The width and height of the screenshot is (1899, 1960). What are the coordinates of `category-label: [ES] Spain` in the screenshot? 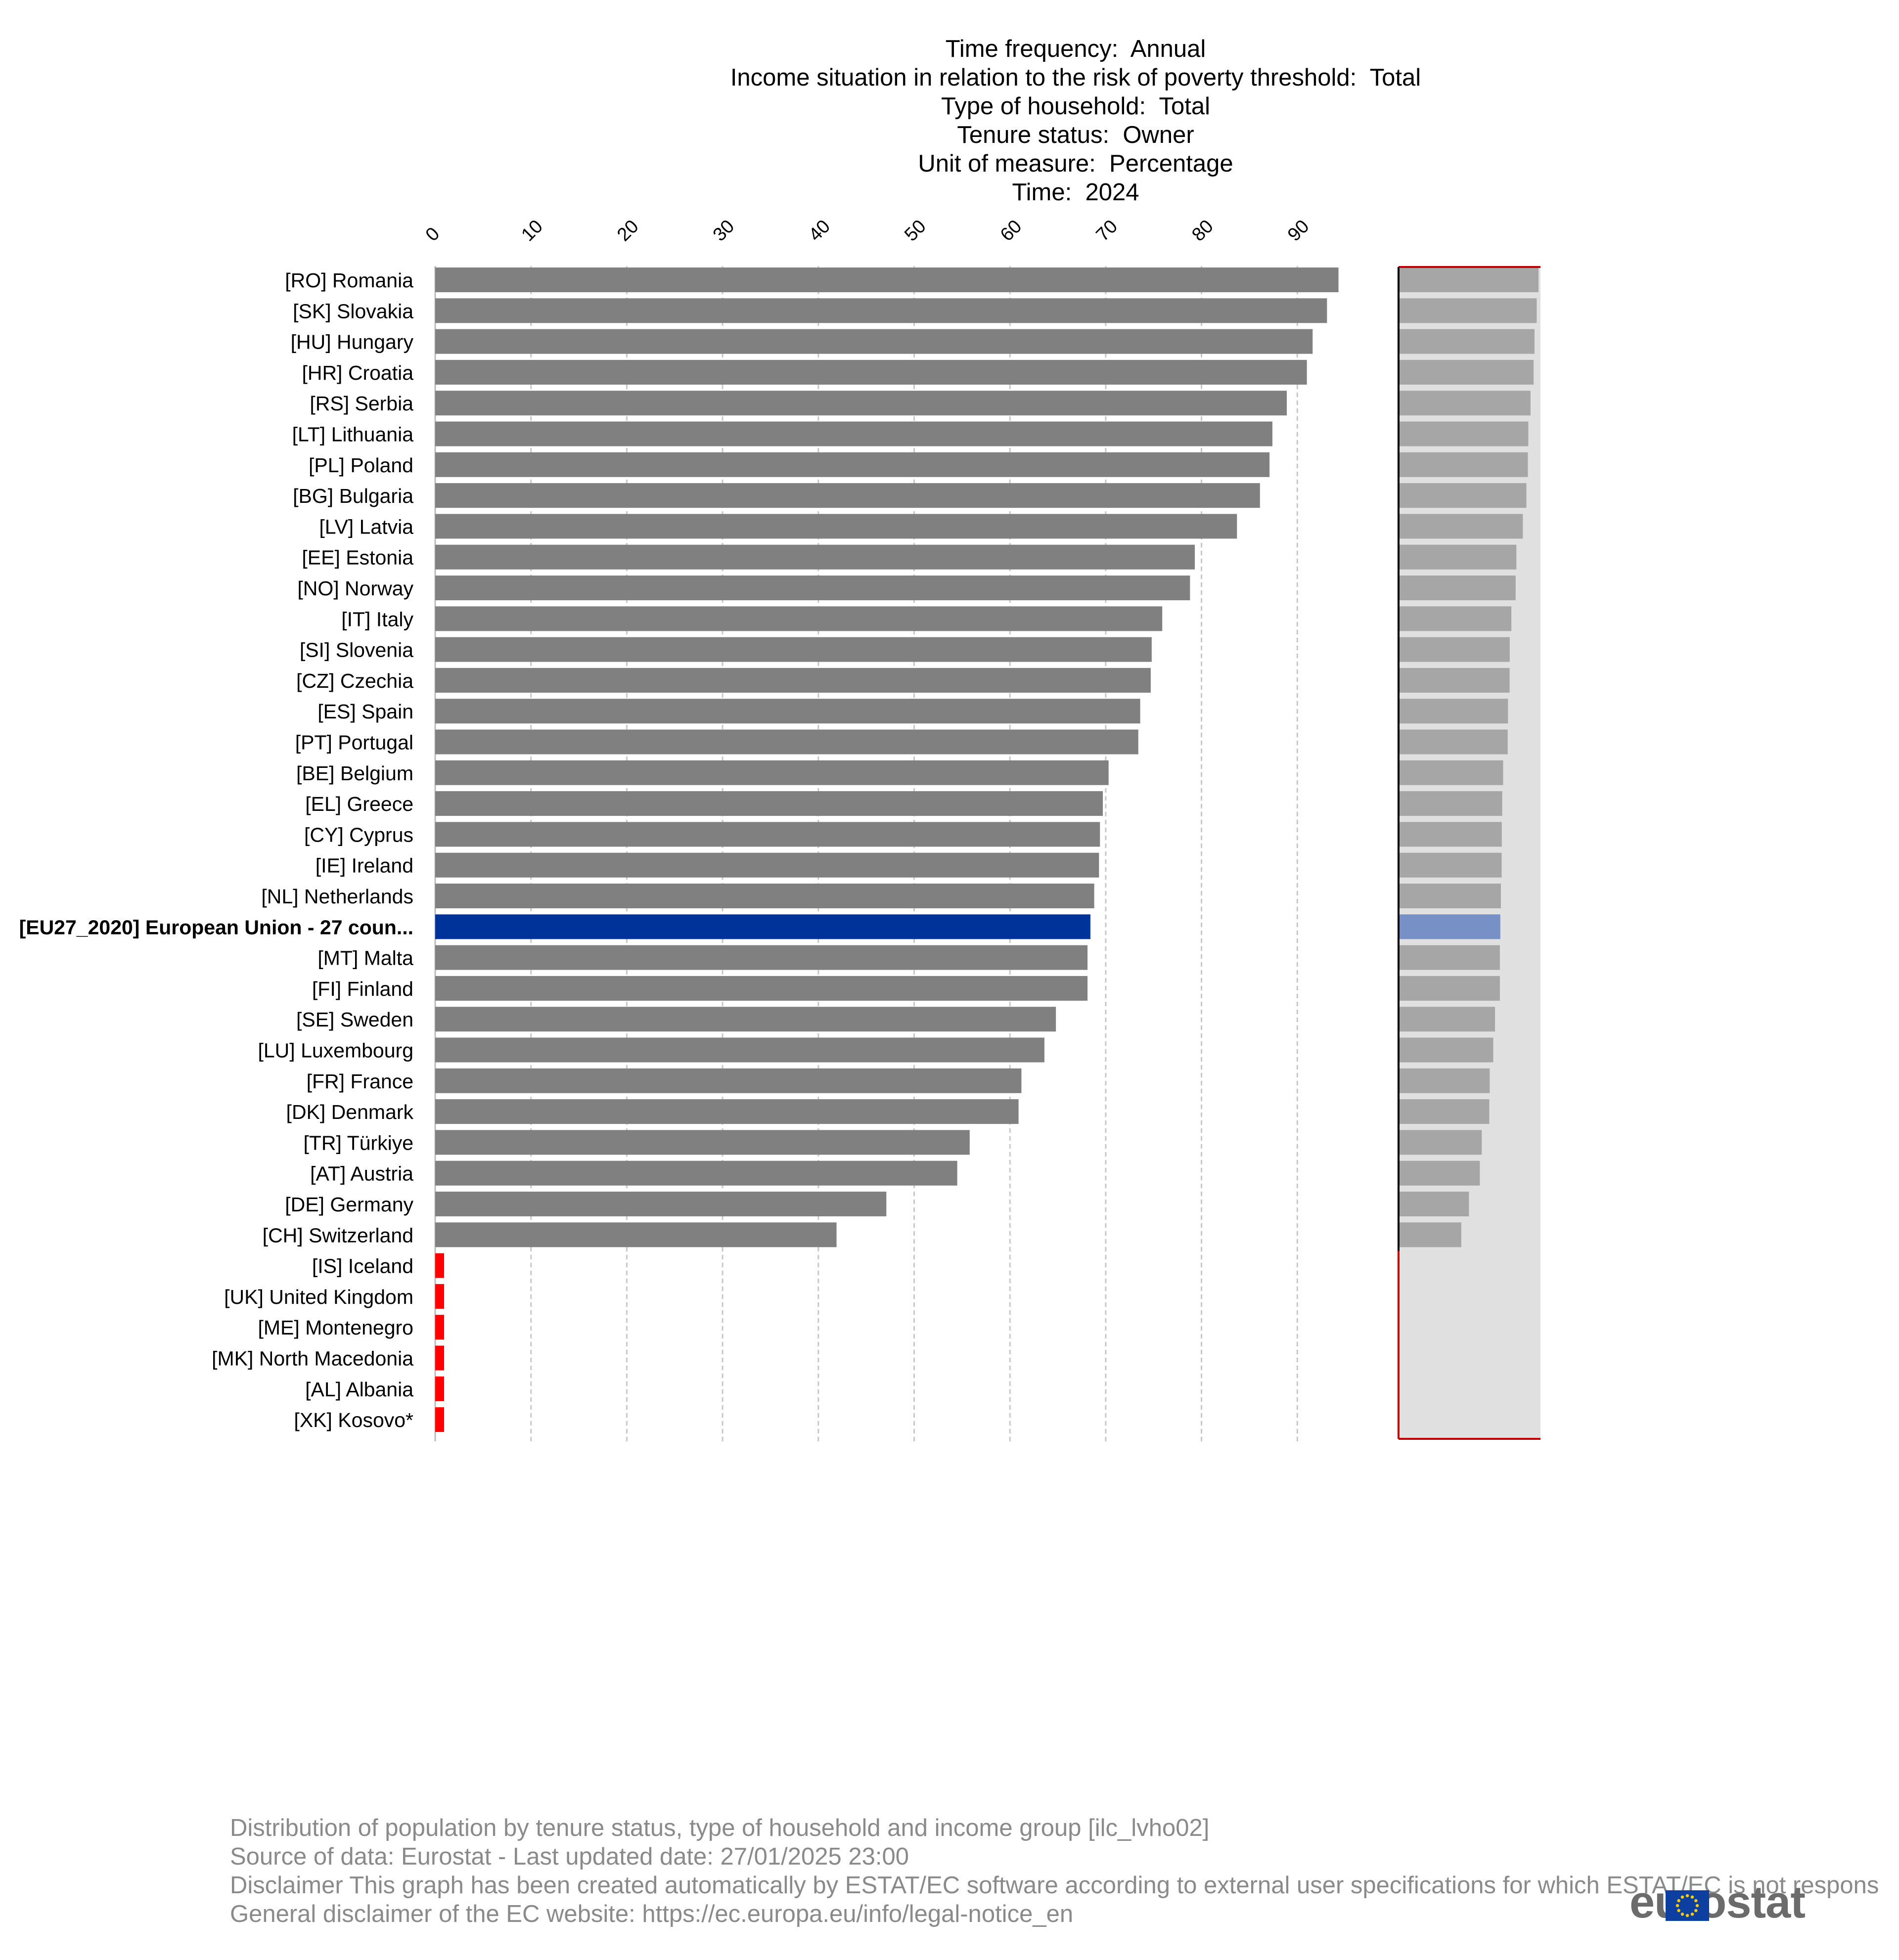 It's located at (365, 712).